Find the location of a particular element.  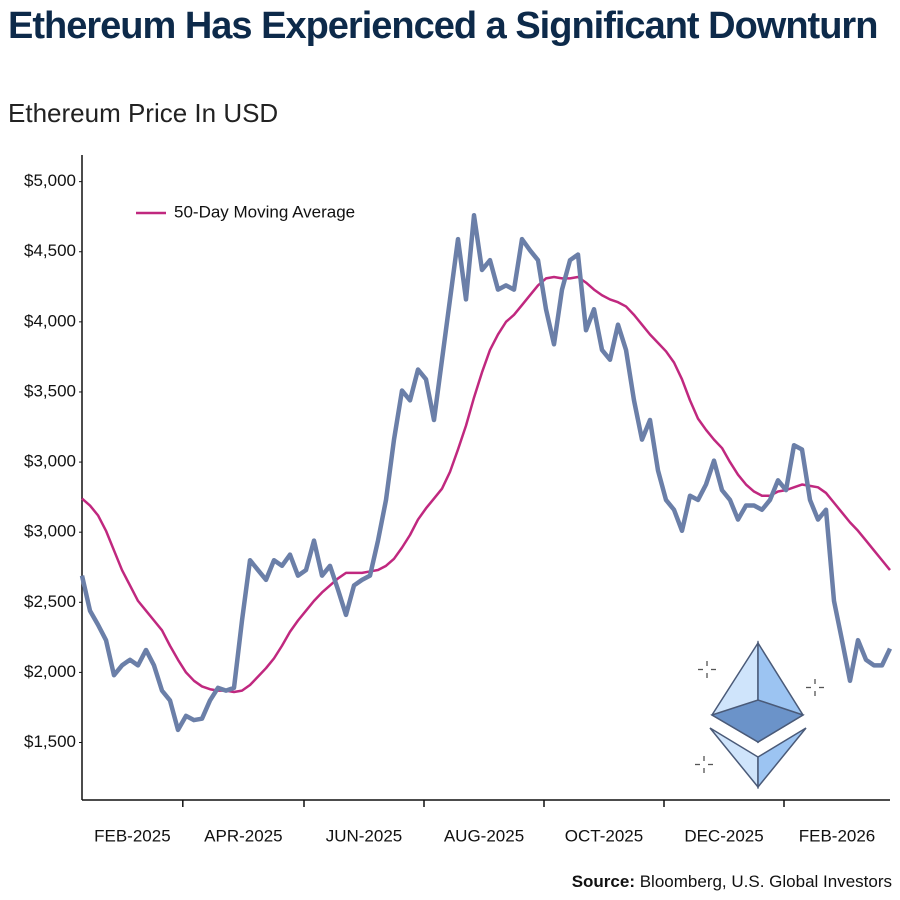

y-tick-label: $3,500 is located at coordinates (50, 390).